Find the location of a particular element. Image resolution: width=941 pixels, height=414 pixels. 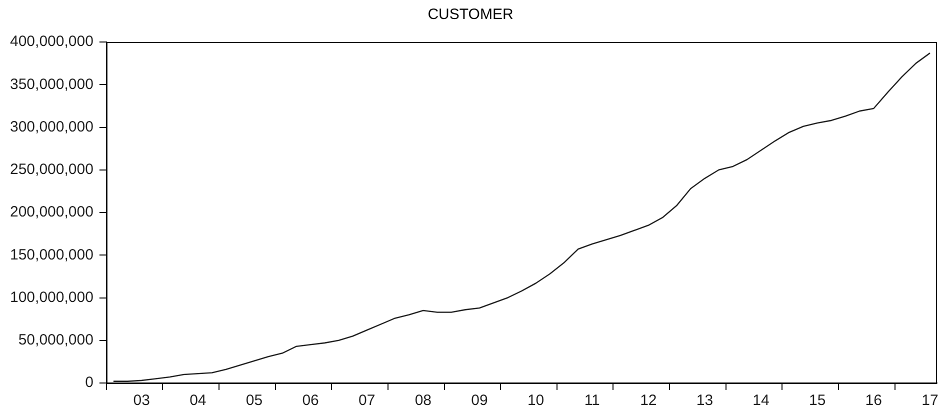

x-tick-label: 16 is located at coordinates (873, 401).